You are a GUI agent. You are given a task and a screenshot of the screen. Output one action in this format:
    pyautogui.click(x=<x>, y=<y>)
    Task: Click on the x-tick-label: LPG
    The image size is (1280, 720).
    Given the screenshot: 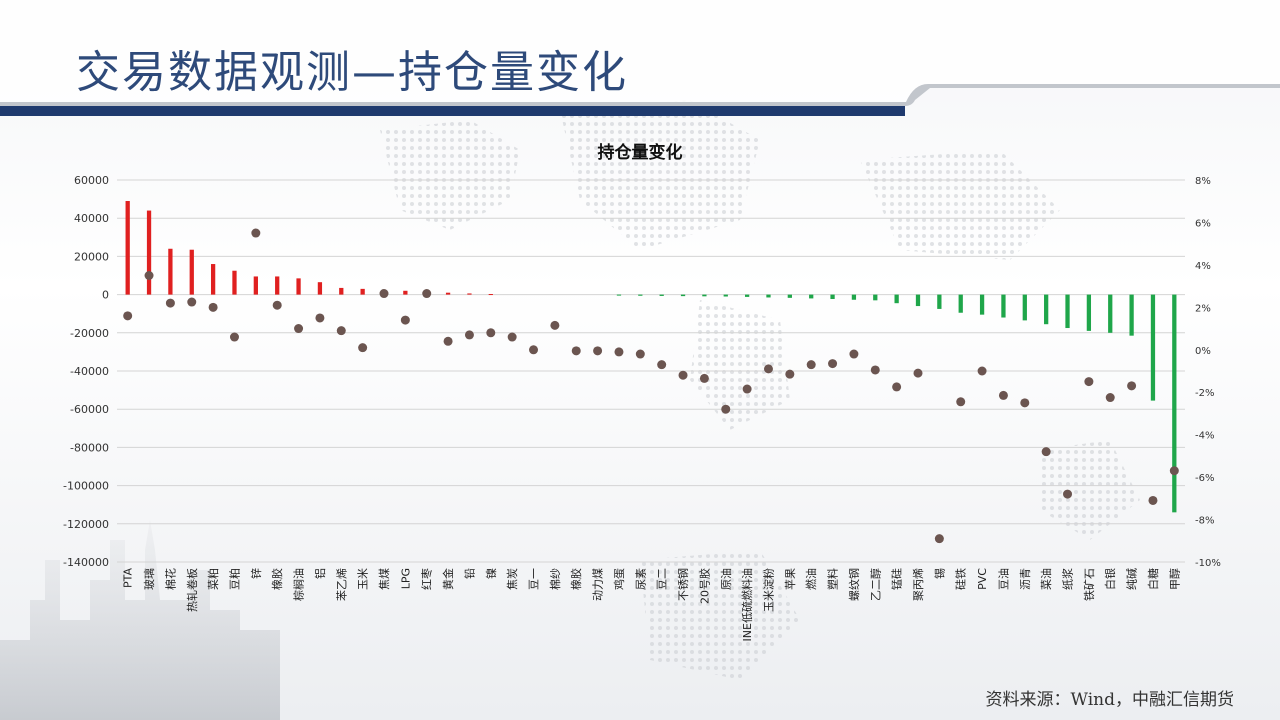 What is the action you would take?
    pyautogui.click(x=405, y=578)
    